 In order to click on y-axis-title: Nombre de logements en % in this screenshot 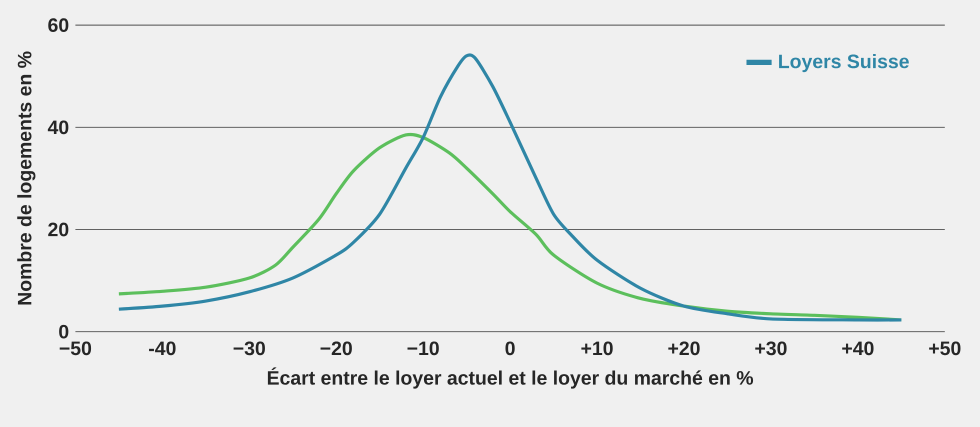, I will do `click(26, 177)`.